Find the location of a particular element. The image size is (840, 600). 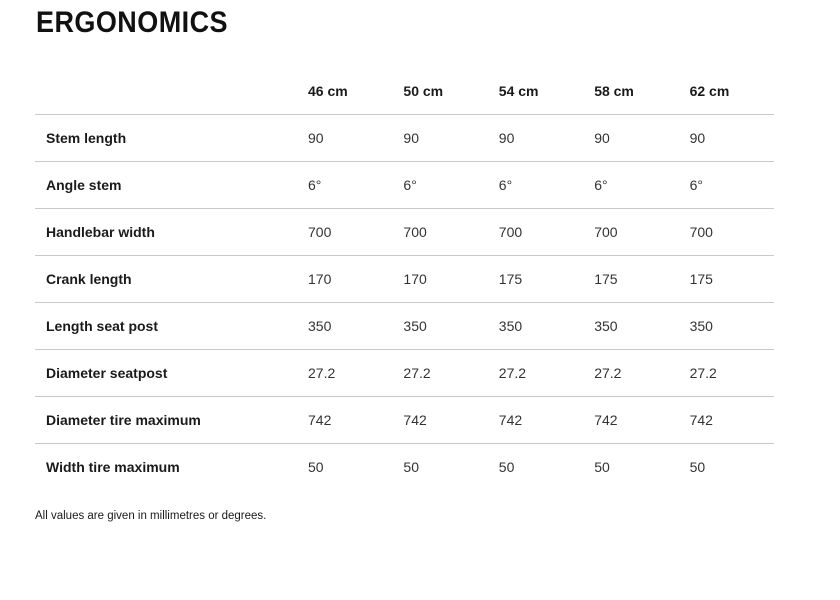

table-row-crank-length: Crank length 170 170 175 175 175 is located at coordinates (404, 279).